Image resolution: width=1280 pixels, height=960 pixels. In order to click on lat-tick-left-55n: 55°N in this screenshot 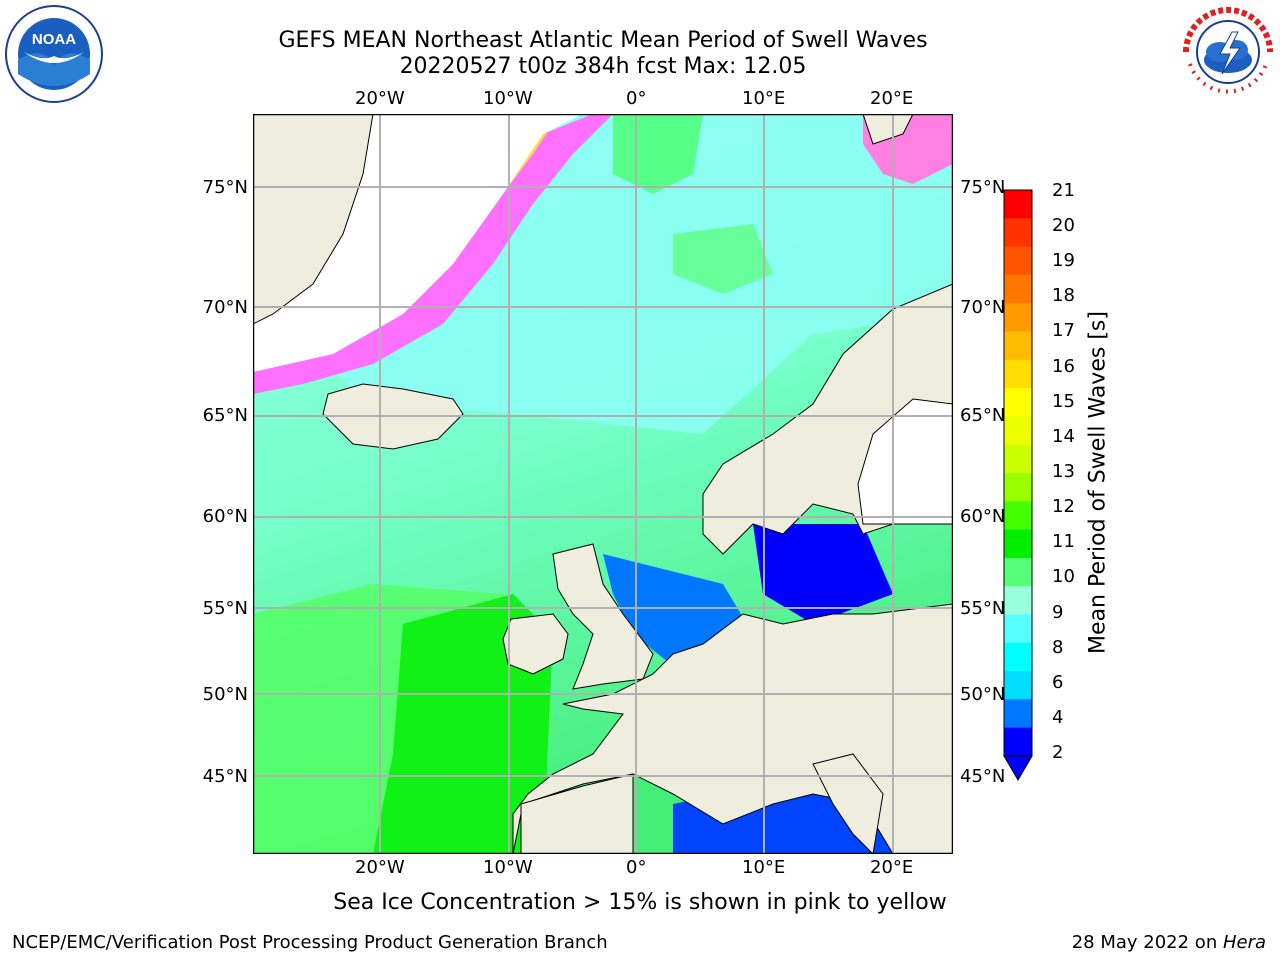, I will do `click(225, 608)`.